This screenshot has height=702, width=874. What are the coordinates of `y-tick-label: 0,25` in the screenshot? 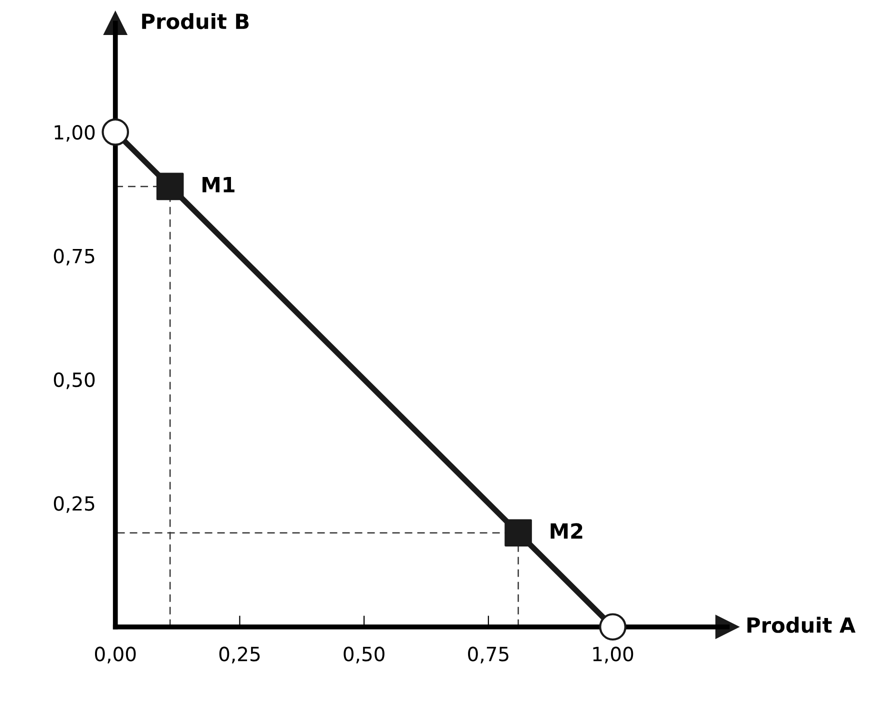 It's located at (74, 504).